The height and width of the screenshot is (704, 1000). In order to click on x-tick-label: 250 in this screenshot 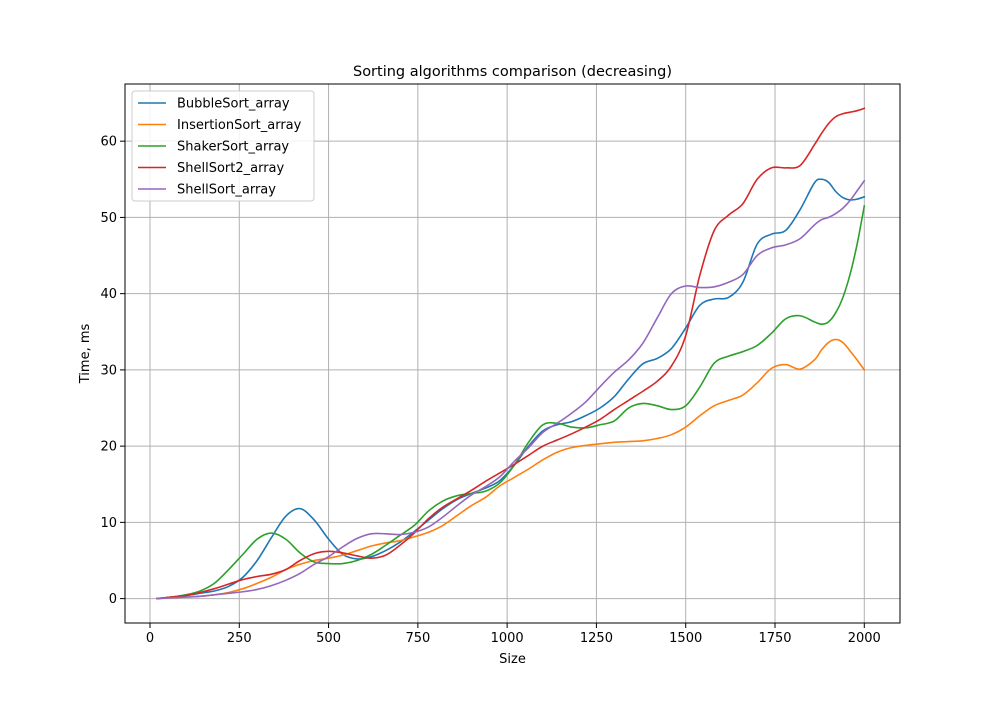, I will do `click(239, 638)`.